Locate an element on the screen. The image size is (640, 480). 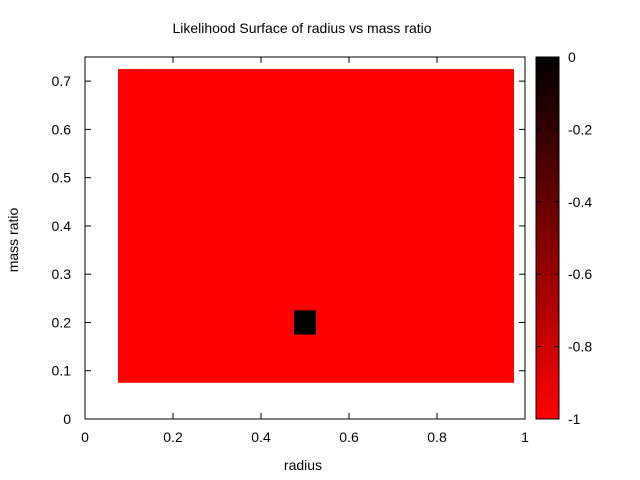
colorbar: 0 -0.2 -0.4 -0.6 -0.8 -1 is located at coordinates (563, 238).